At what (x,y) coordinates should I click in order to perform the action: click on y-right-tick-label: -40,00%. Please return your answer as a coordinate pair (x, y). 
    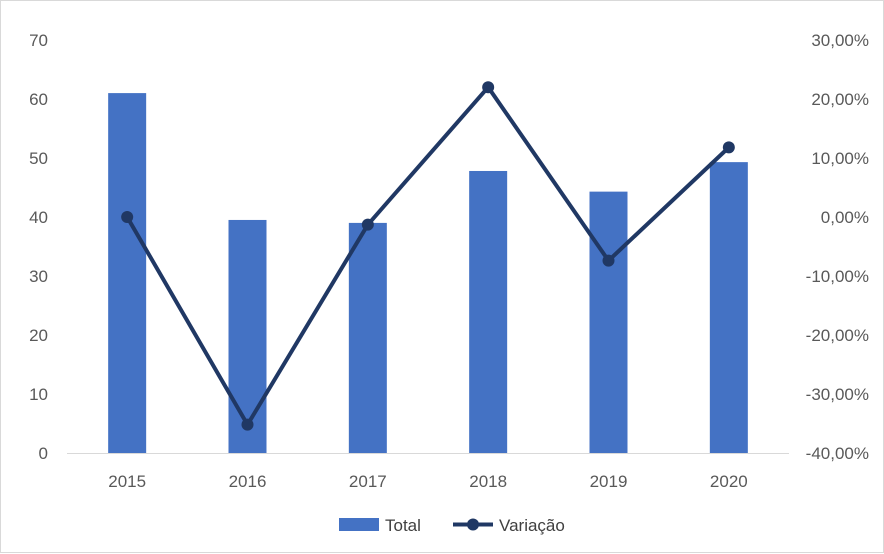
    Looking at the image, I should click on (837, 453).